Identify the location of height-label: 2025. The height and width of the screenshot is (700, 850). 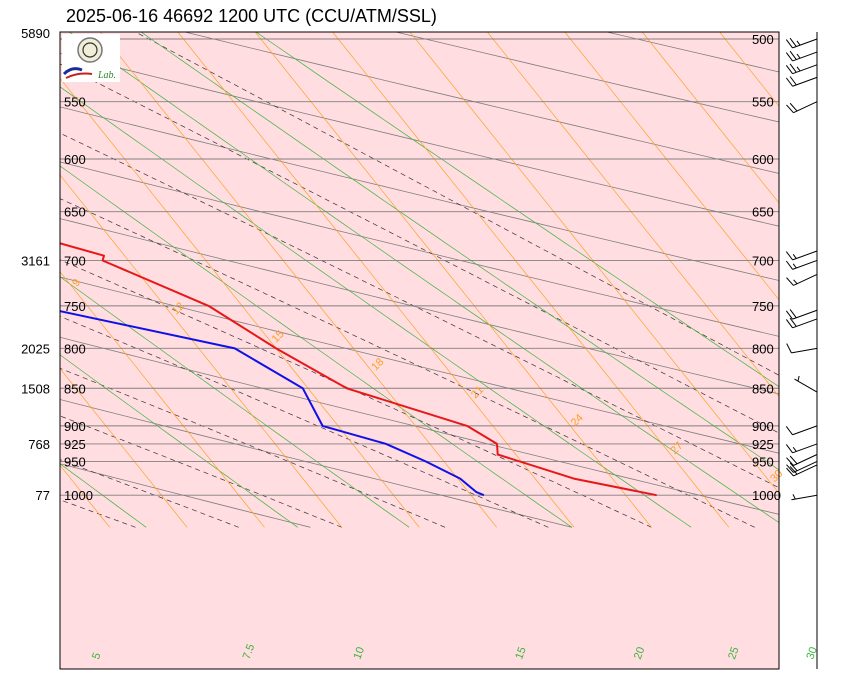
(35, 348).